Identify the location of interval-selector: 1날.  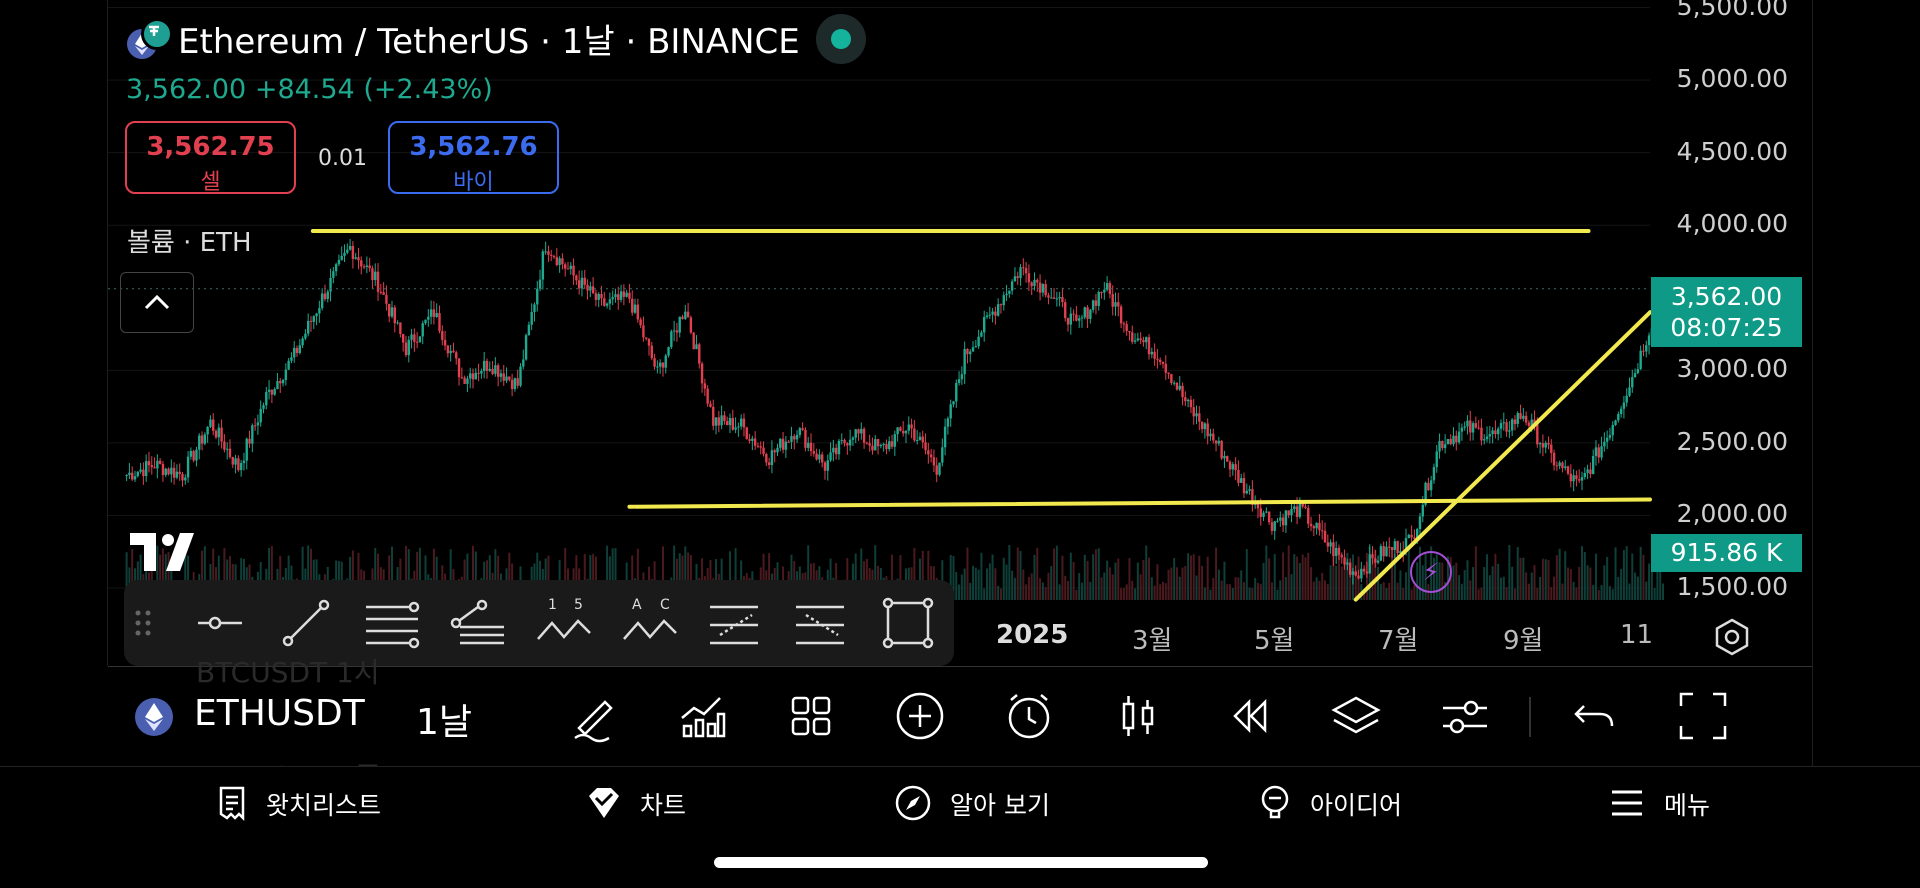
(444, 722).